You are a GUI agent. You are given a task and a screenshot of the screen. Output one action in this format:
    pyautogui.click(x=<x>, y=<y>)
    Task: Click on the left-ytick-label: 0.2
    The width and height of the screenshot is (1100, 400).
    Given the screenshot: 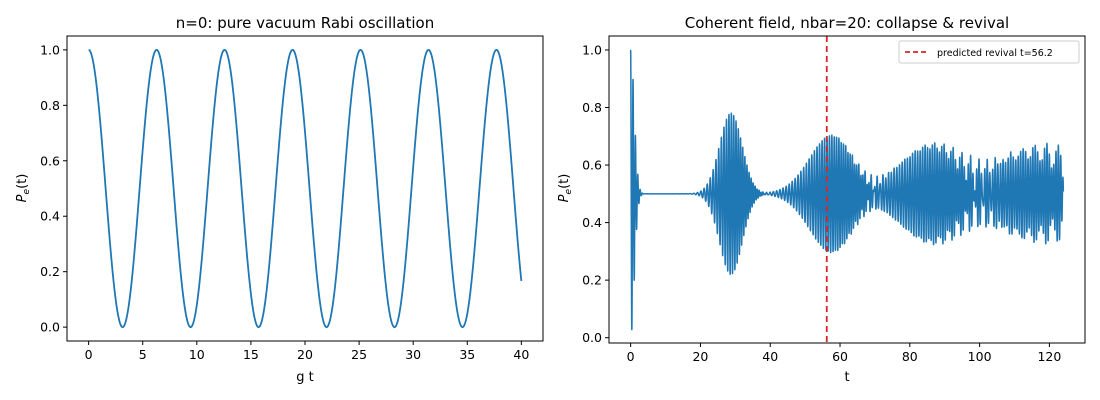 What is the action you would take?
    pyautogui.click(x=50, y=271)
    